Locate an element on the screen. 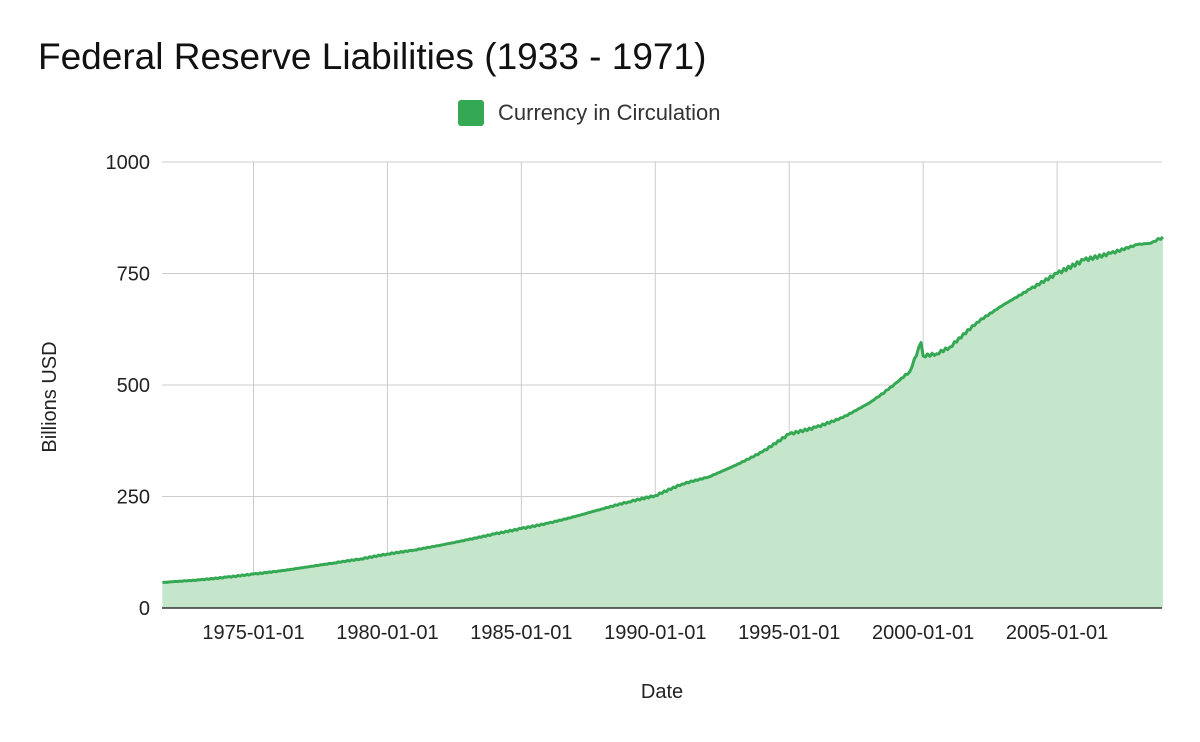 Image resolution: width=1200 pixels, height=742 pixels. legend-swatch is located at coordinates (471, 113).